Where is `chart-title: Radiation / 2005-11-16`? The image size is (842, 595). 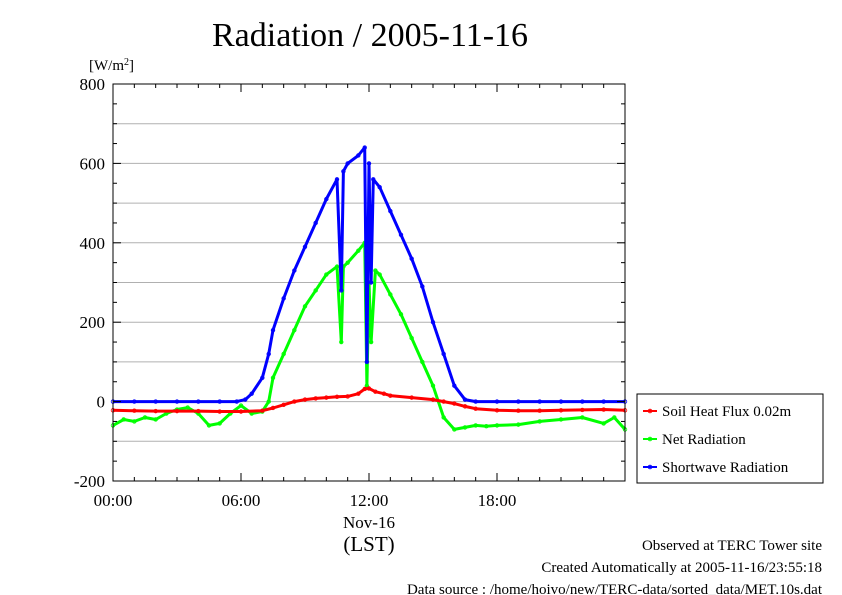
chart-title: Radiation / 2005-11-16 is located at coordinates (370, 35).